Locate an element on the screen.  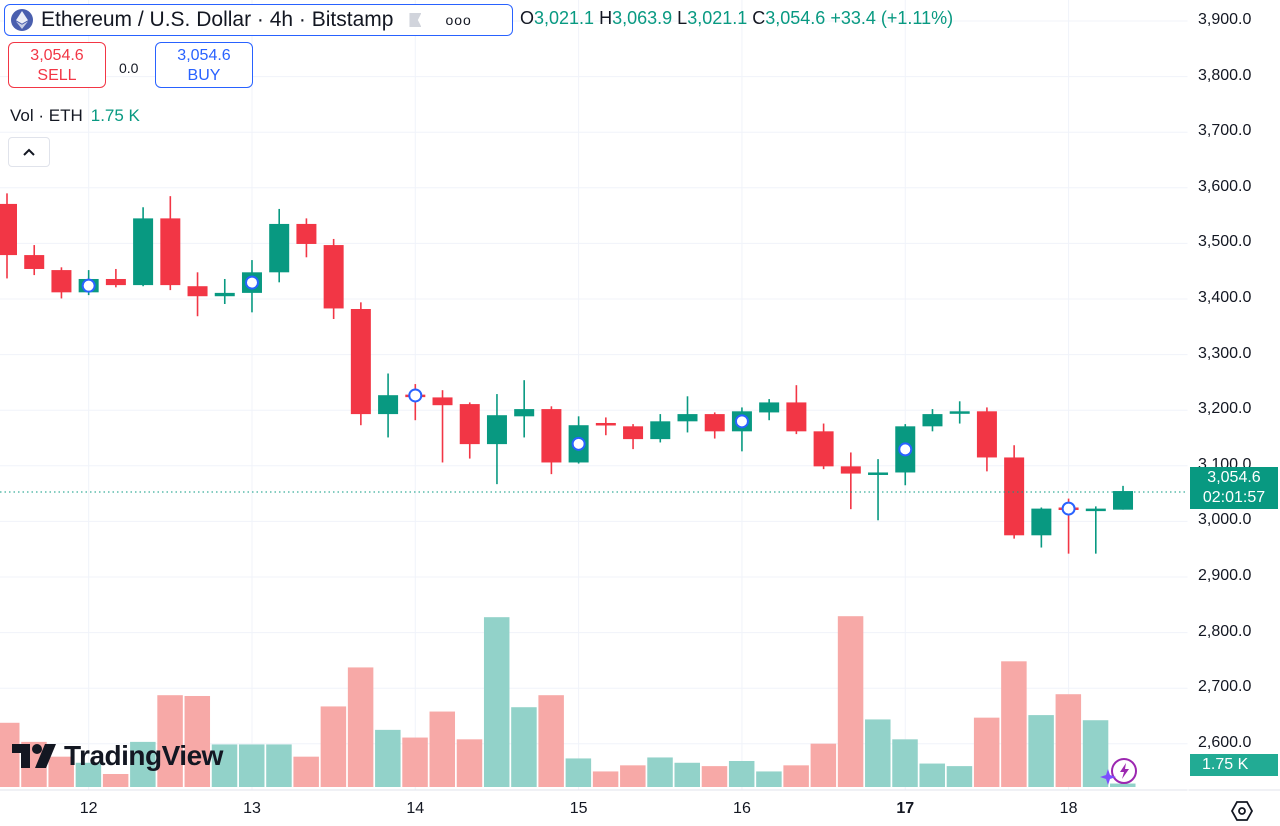
assistant-icon is located at coordinates (1121, 771).